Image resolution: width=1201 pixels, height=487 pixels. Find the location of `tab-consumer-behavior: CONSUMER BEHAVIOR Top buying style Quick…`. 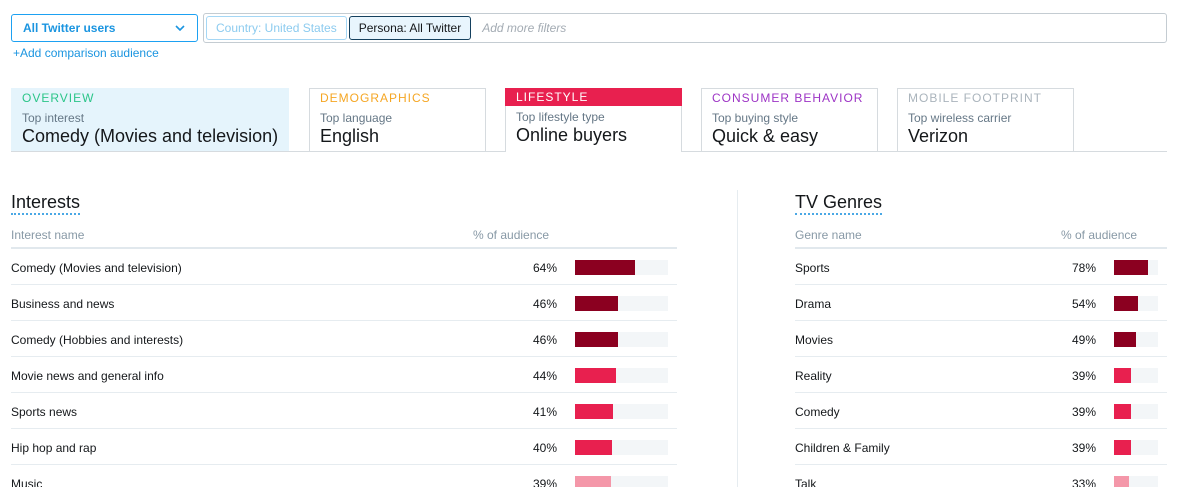

tab-consumer-behavior: CONSUMER BEHAVIOR Top buying style Quick… is located at coordinates (789, 119).